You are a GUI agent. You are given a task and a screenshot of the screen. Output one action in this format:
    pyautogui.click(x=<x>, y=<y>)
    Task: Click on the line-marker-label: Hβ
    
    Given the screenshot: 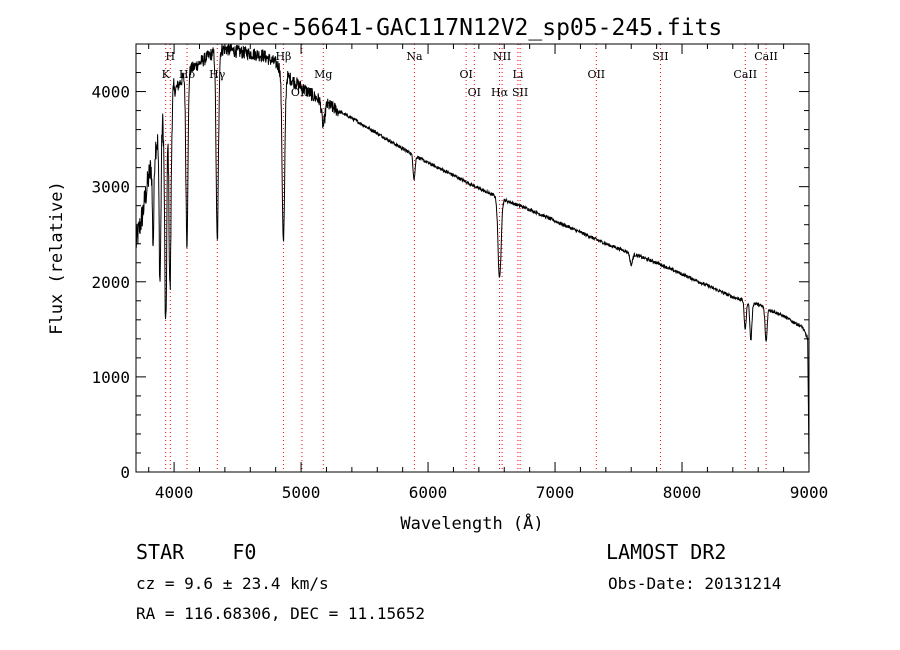 What is the action you would take?
    pyautogui.click(x=283, y=56)
    